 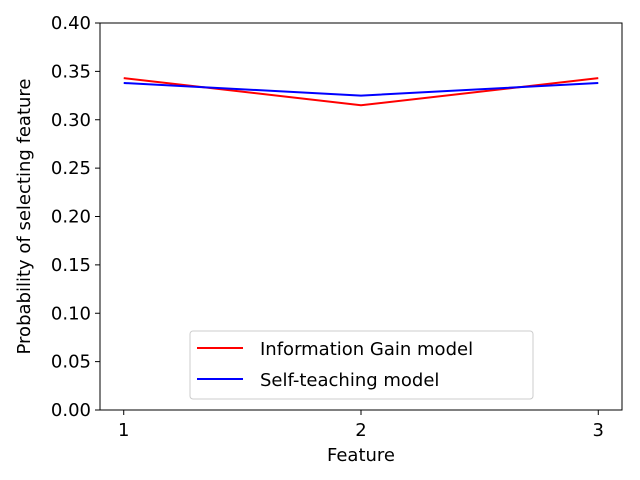 What do you see at coordinates (123, 430) in the screenshot?
I see `x-tick-label: 1` at bounding box center [123, 430].